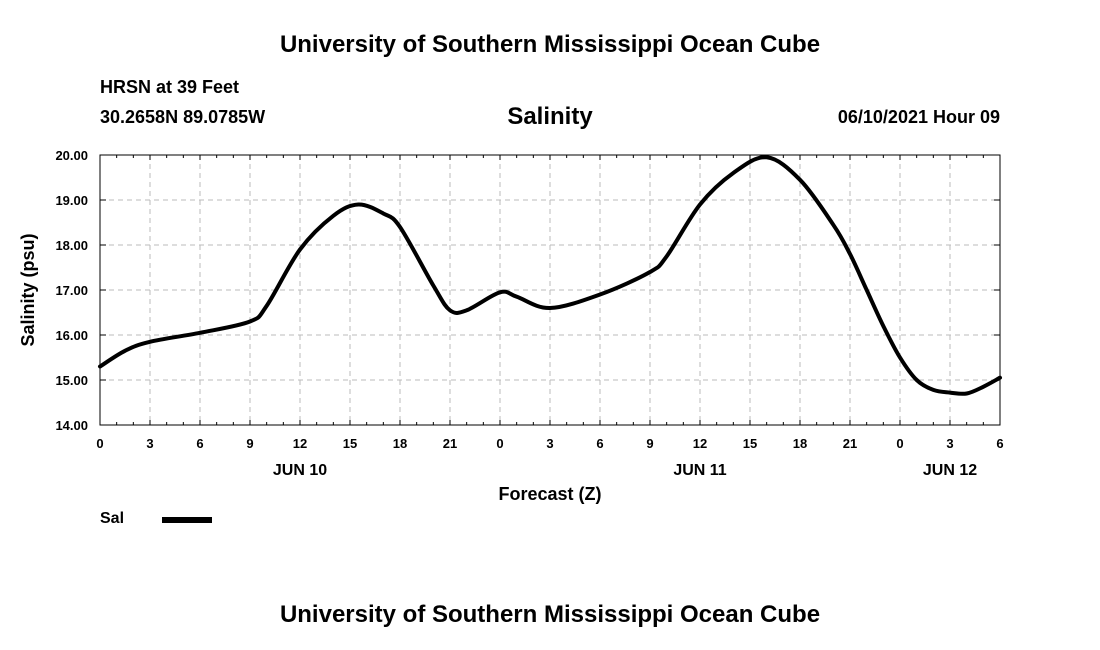 This screenshot has width=1100, height=650. Describe the element at coordinates (71, 245) in the screenshot. I see `y-tick-label: 18.00` at that location.